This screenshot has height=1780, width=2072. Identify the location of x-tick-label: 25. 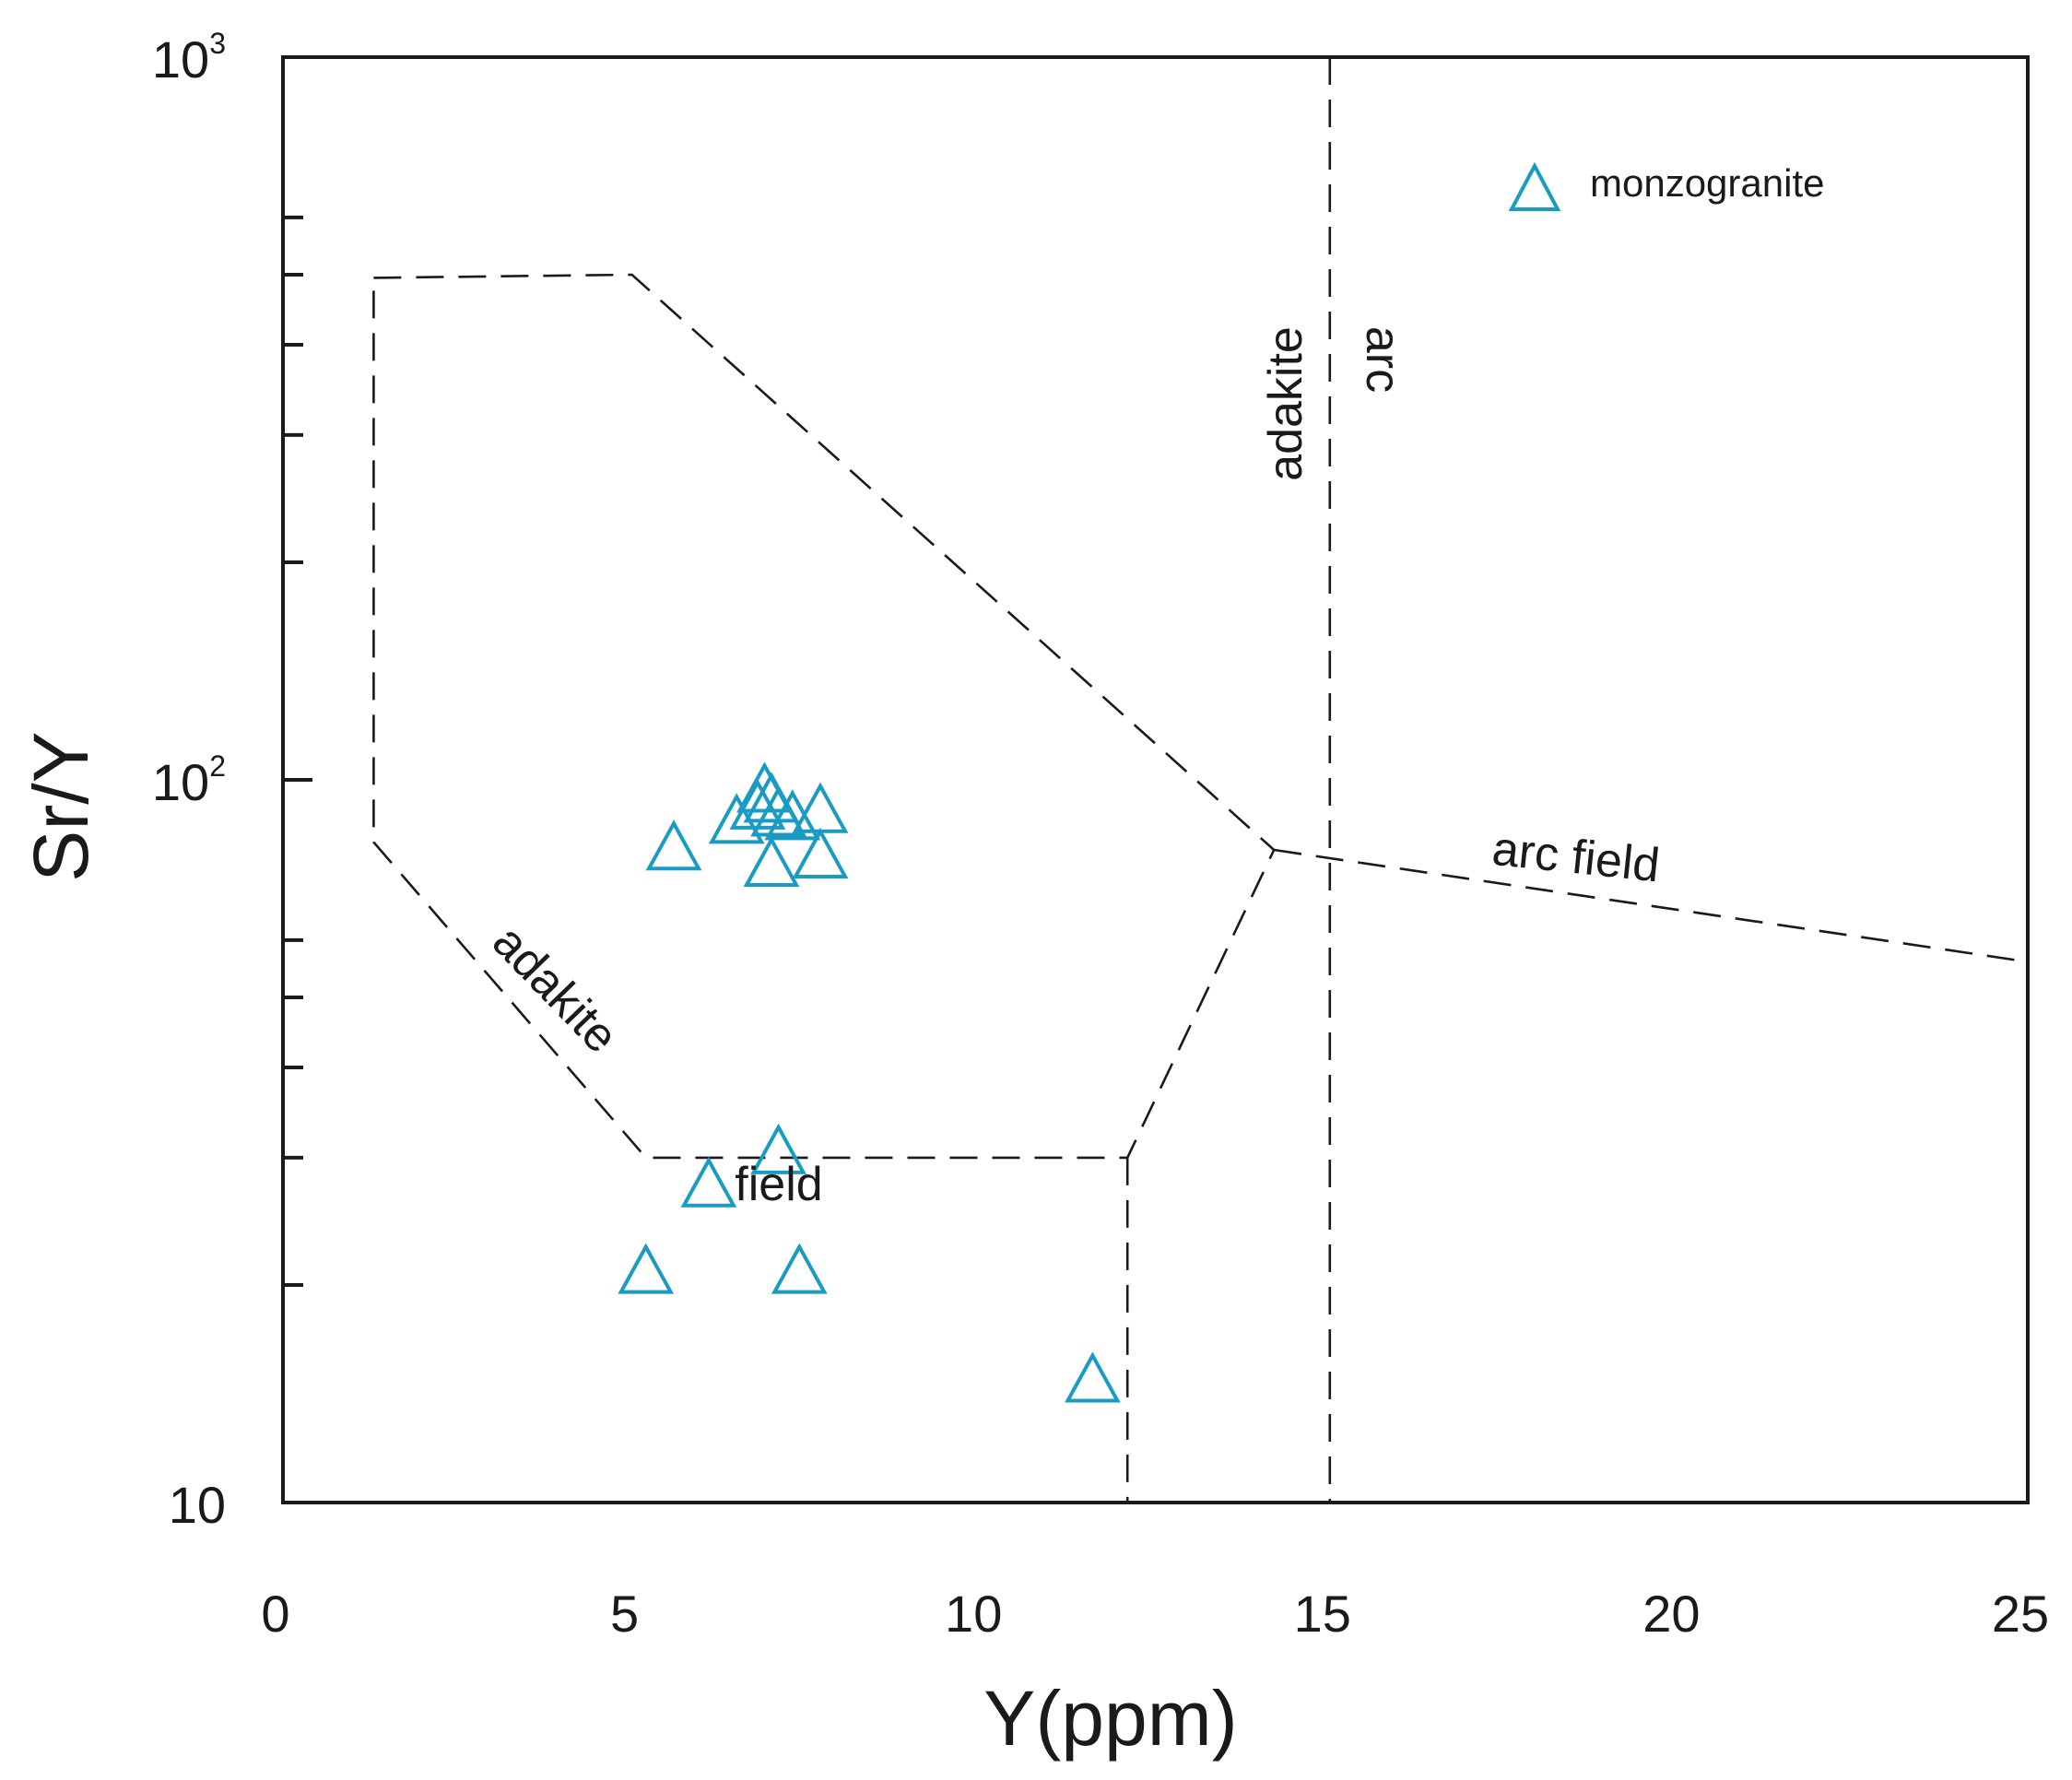
(2020, 1614).